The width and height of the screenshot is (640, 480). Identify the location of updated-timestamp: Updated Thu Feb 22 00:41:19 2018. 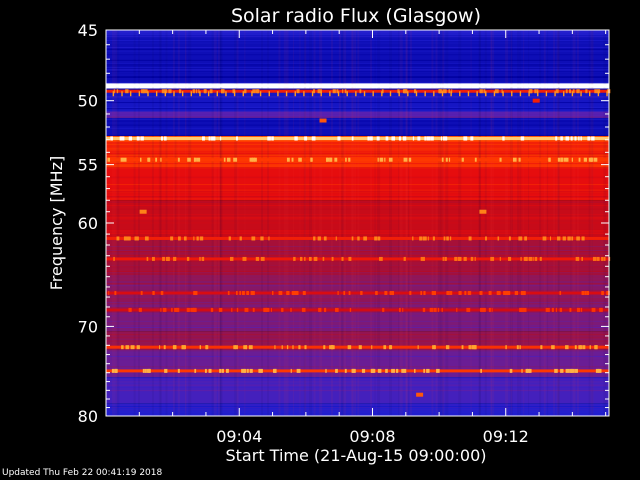
(82, 473).